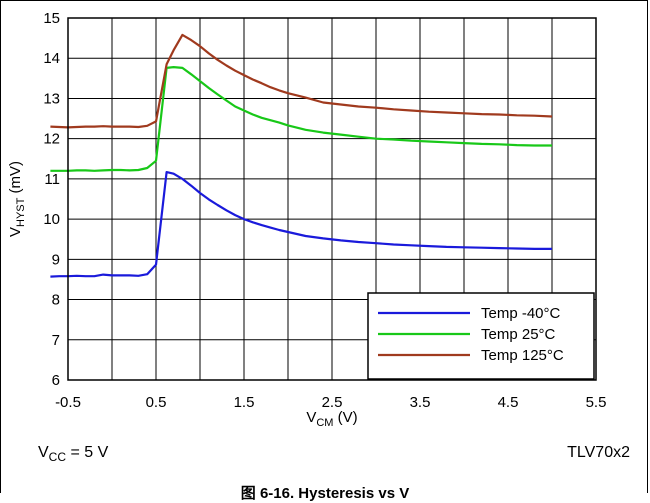  I want to click on y-tick-label: 8, so click(56, 300).